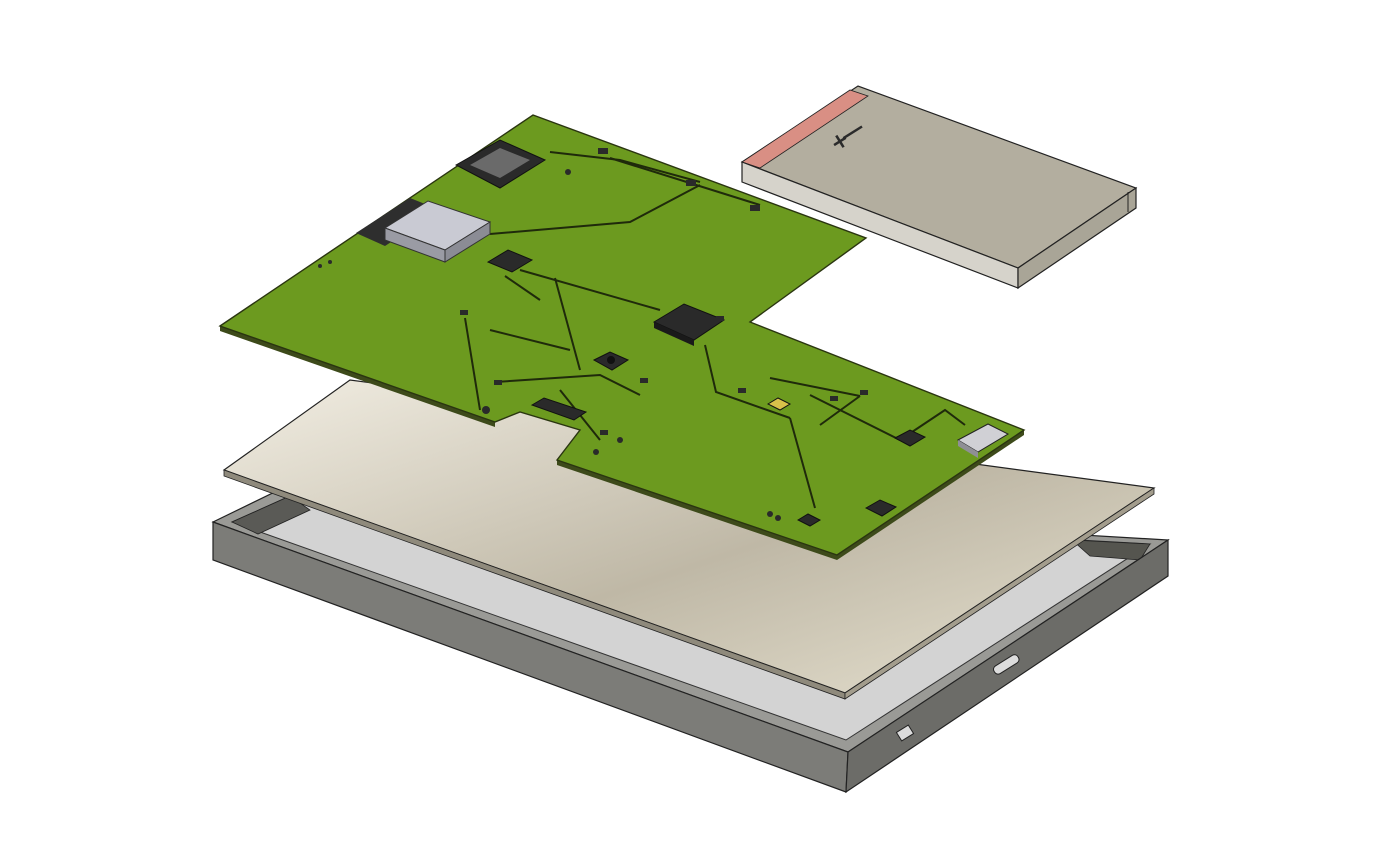  I want to click on sd-card-slot, so click(500, 164).